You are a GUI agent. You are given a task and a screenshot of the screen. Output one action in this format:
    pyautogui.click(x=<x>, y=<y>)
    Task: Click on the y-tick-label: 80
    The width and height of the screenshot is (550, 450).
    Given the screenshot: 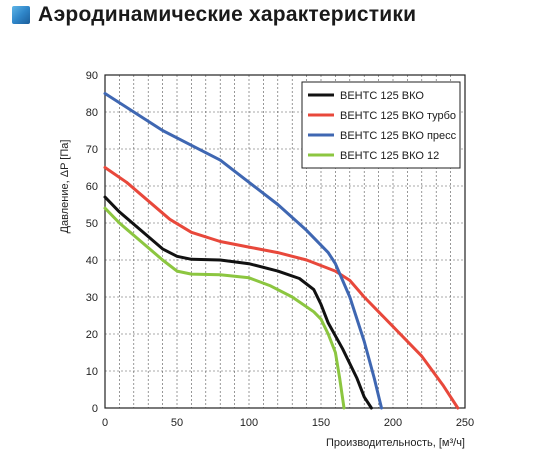 What is the action you would take?
    pyautogui.click(x=92, y=113)
    